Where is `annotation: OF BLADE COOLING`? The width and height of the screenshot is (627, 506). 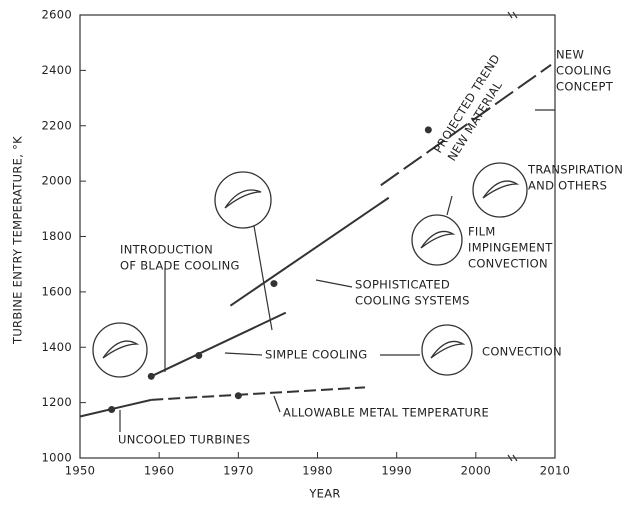 annotation: OF BLADE COOLING is located at coordinates (180, 266).